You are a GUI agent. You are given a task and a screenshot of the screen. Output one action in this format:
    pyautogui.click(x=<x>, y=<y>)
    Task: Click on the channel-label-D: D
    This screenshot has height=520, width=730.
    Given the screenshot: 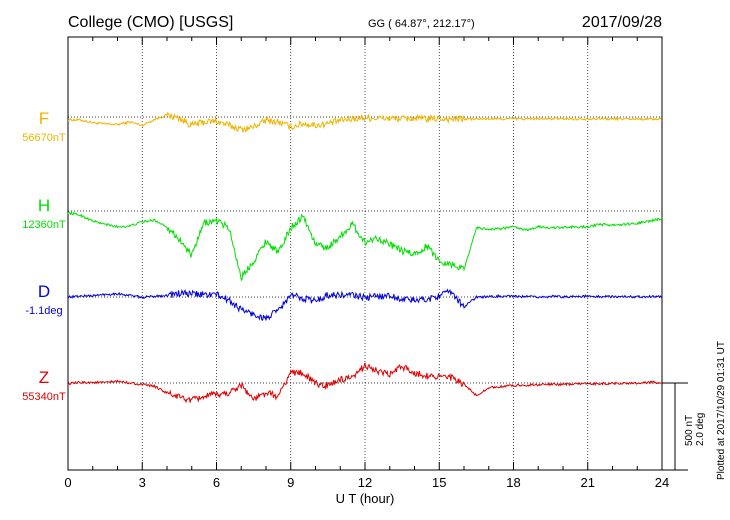 What is the action you would take?
    pyautogui.click(x=44, y=291)
    